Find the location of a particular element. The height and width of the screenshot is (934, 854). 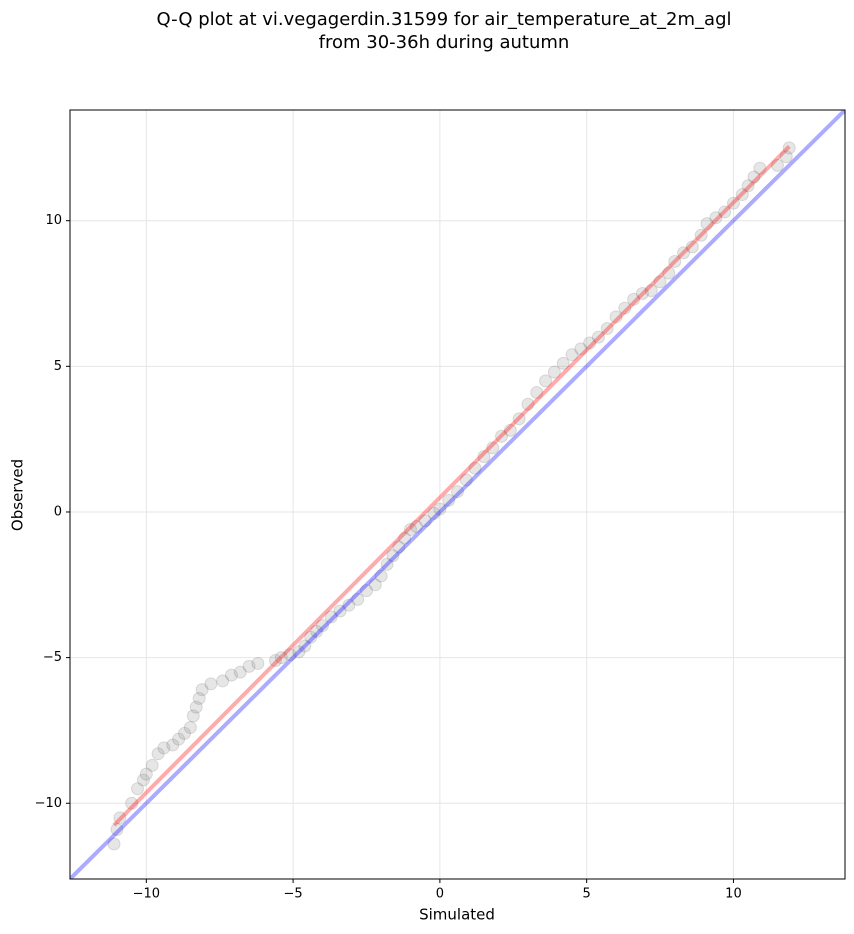

x-tick-label: 5 is located at coordinates (587, 894).